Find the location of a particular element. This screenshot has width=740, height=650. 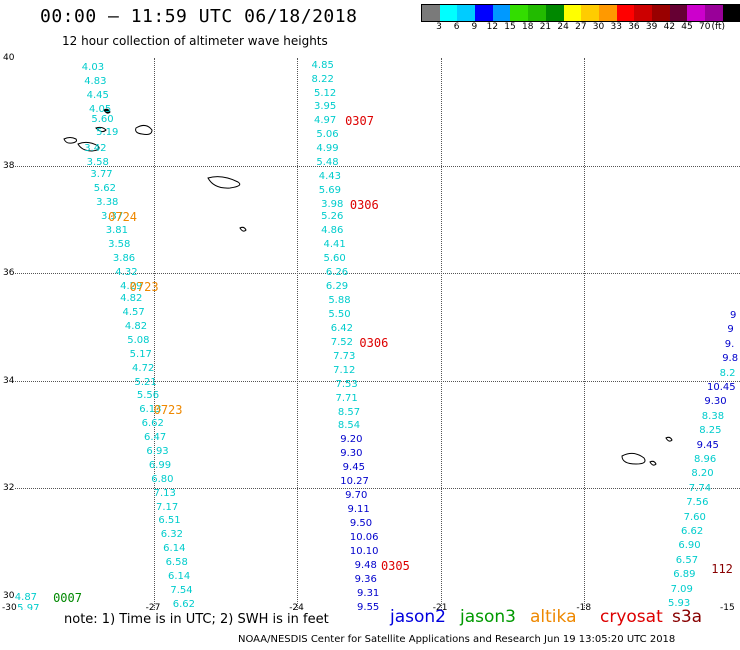

wave-height-value: 6.80 is located at coordinates (162, 479).